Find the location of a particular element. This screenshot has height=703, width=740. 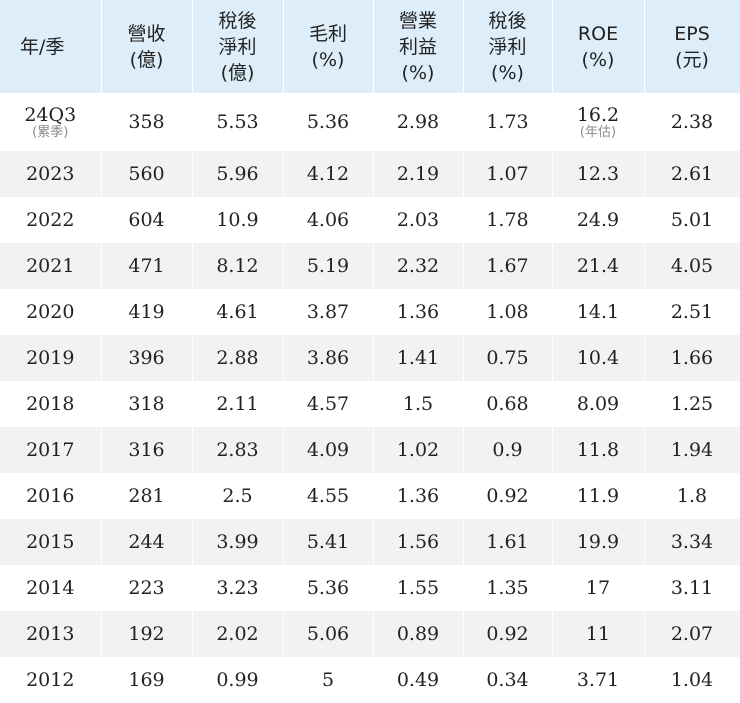

cell-roe: 17 is located at coordinates (598, 588).